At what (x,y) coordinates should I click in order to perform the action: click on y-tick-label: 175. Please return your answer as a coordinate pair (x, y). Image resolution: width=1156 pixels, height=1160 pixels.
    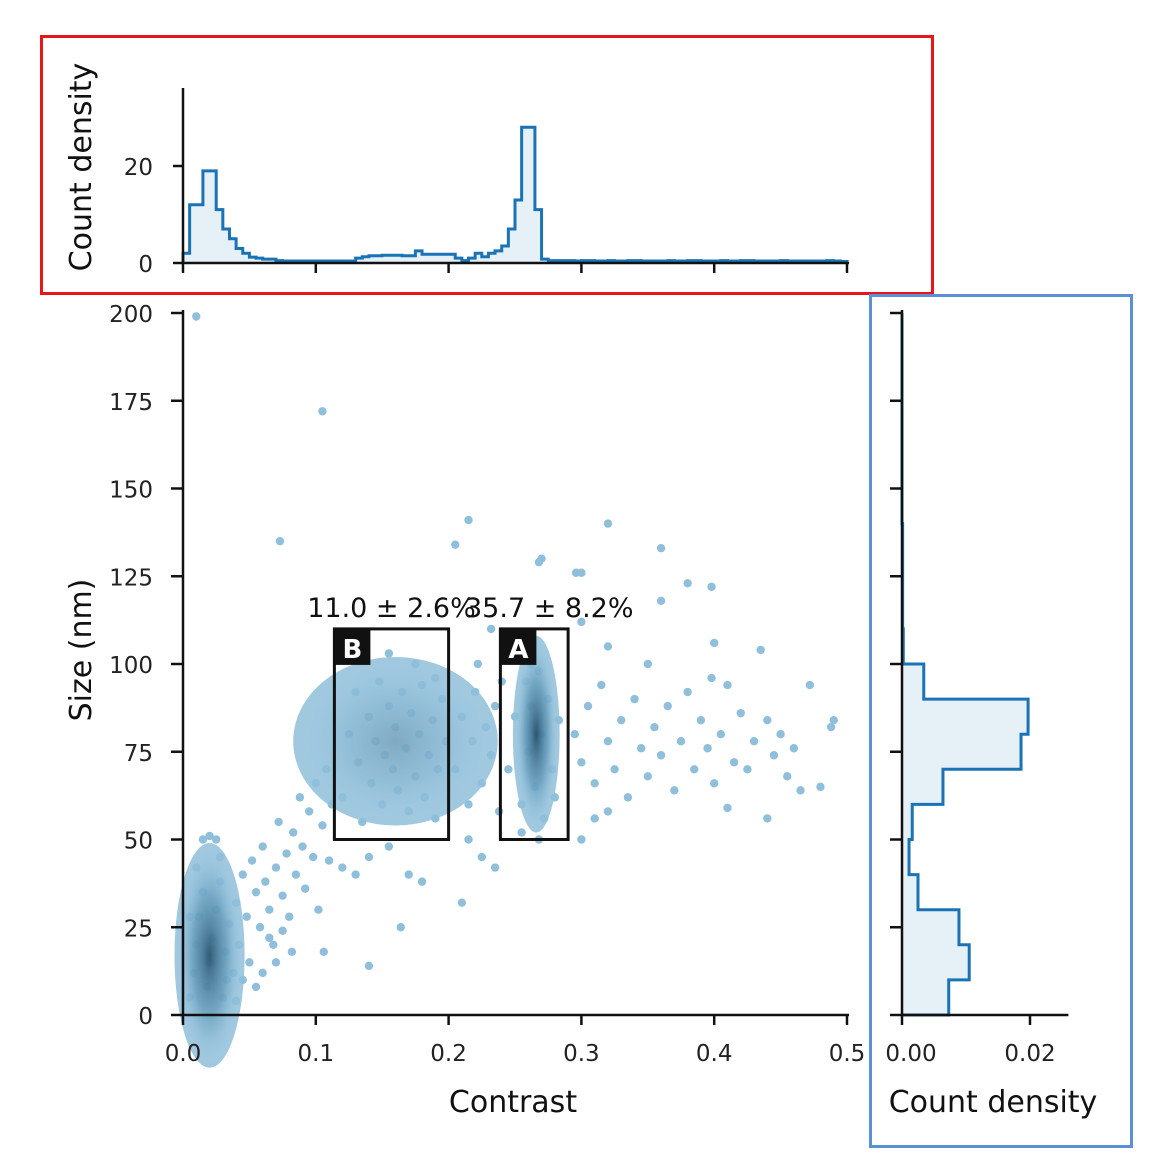
    Looking at the image, I should click on (131, 403).